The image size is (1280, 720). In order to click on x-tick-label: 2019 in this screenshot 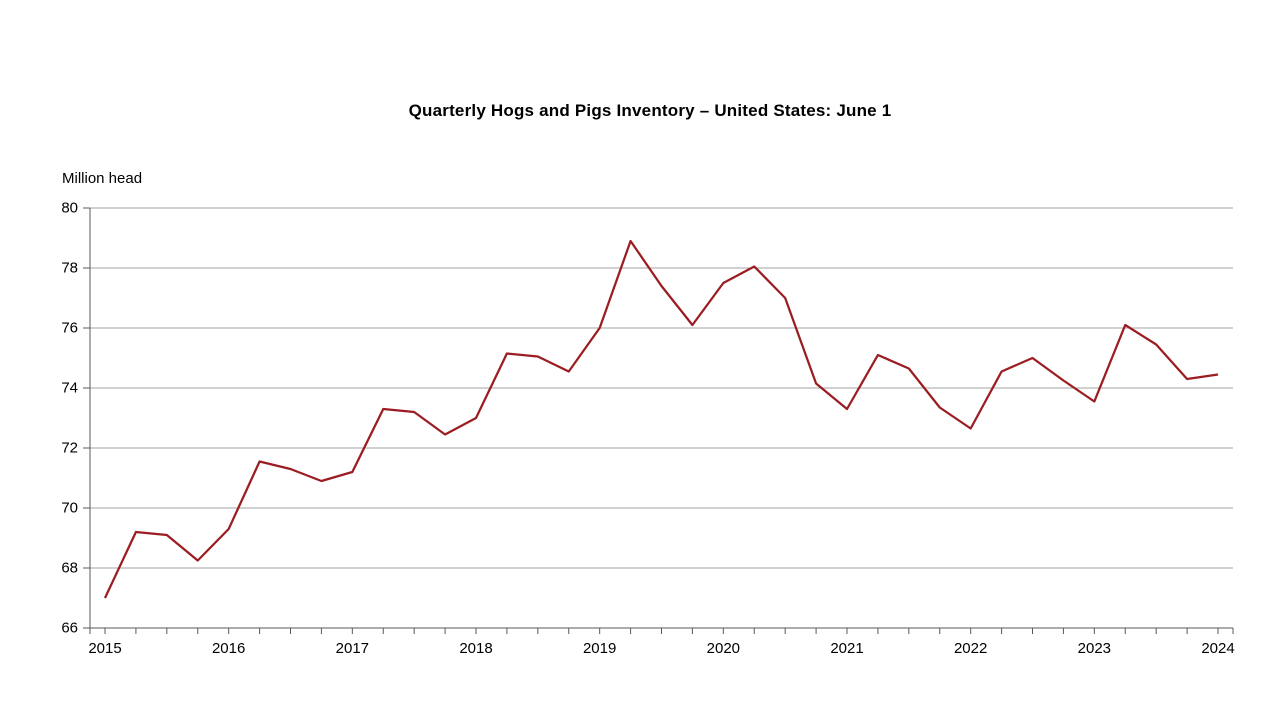, I will do `click(599, 648)`.